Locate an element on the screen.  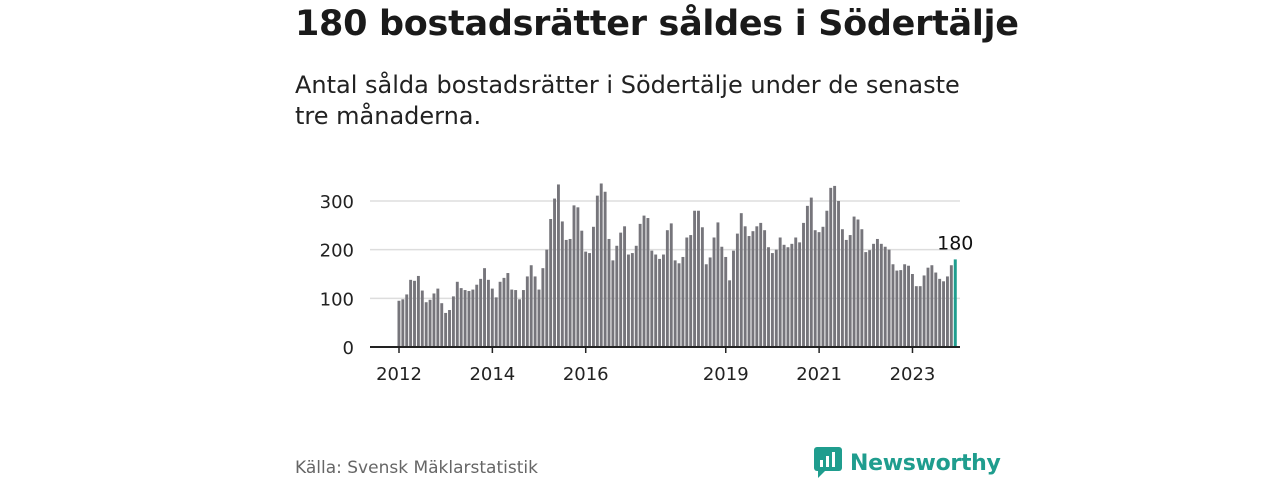
newsworthy-logo: Newsworthy is located at coordinates (907, 463).